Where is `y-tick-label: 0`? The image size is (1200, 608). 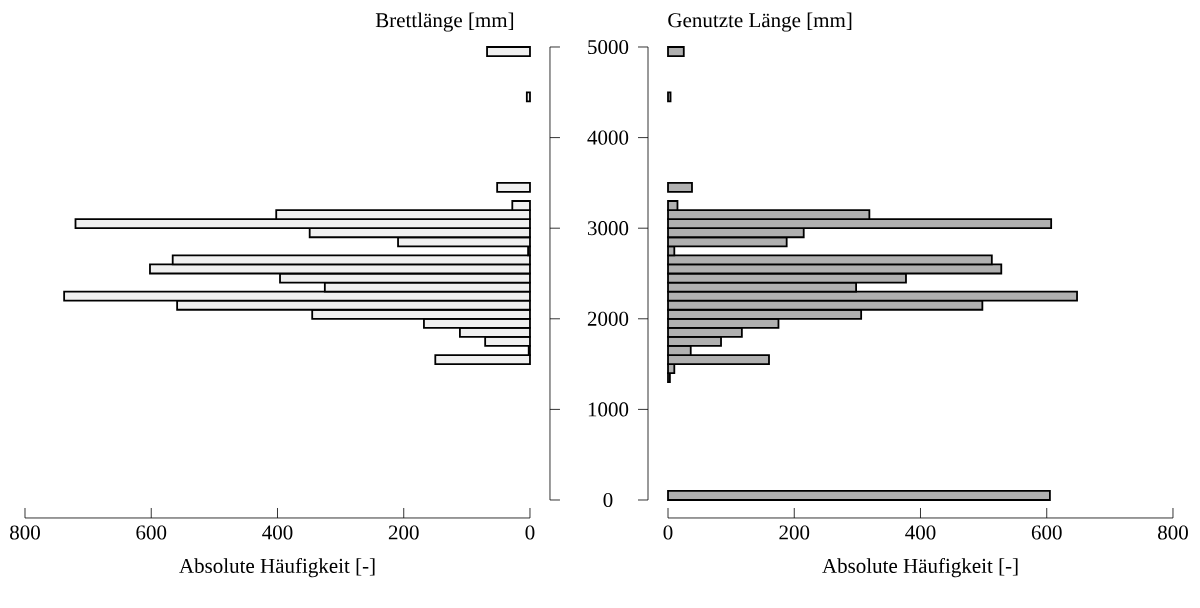
y-tick-label: 0 is located at coordinates (608, 500).